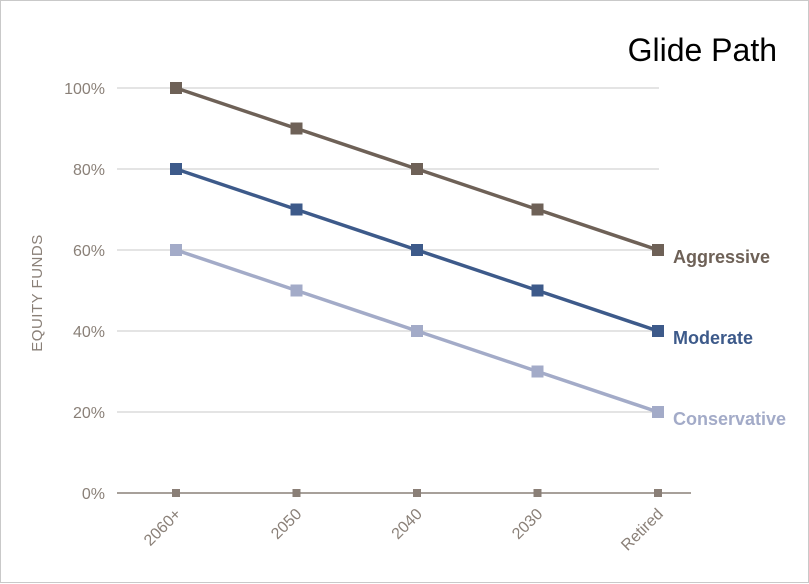  I want to click on y-tick-label: 100%, so click(84, 89).